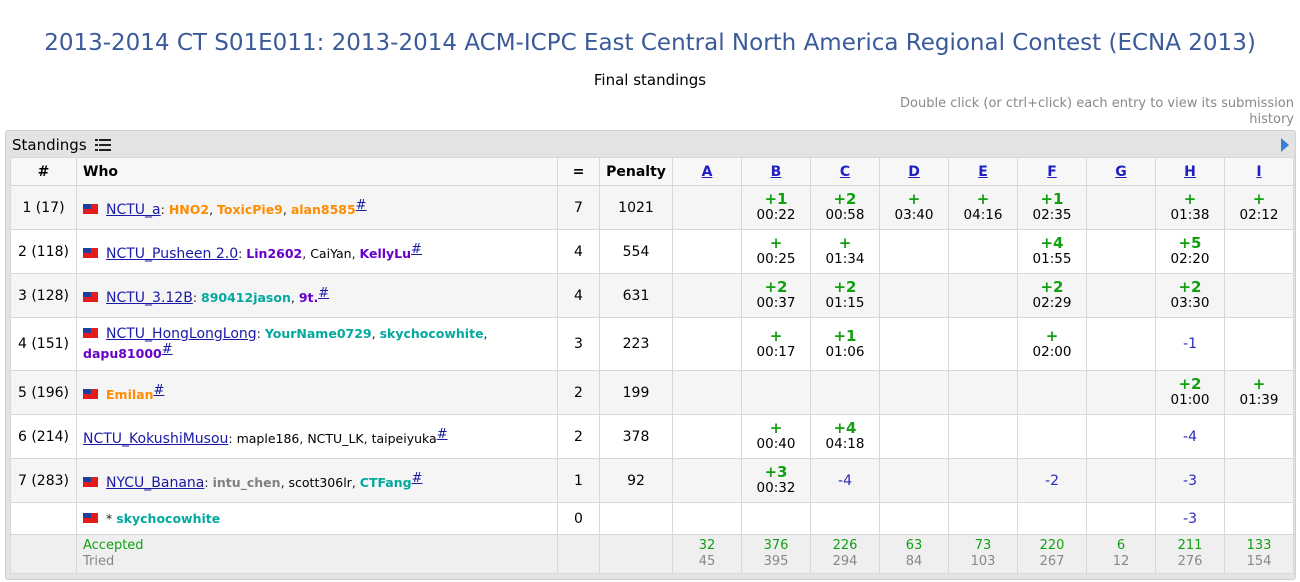  Describe the element at coordinates (1052, 295) in the screenshot. I see `problem-cell: +2 02:29` at that location.